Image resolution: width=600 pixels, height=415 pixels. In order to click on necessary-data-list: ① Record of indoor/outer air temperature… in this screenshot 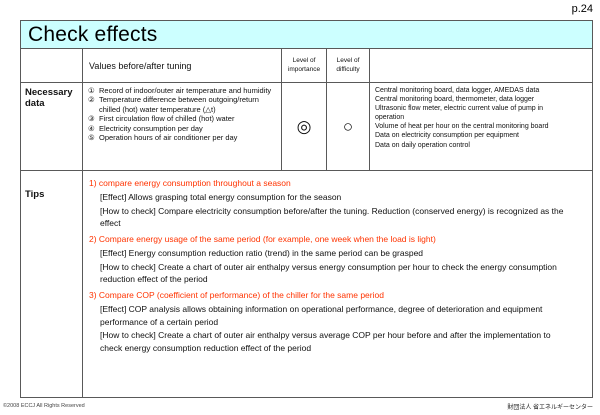, I will do `click(182, 127)`.